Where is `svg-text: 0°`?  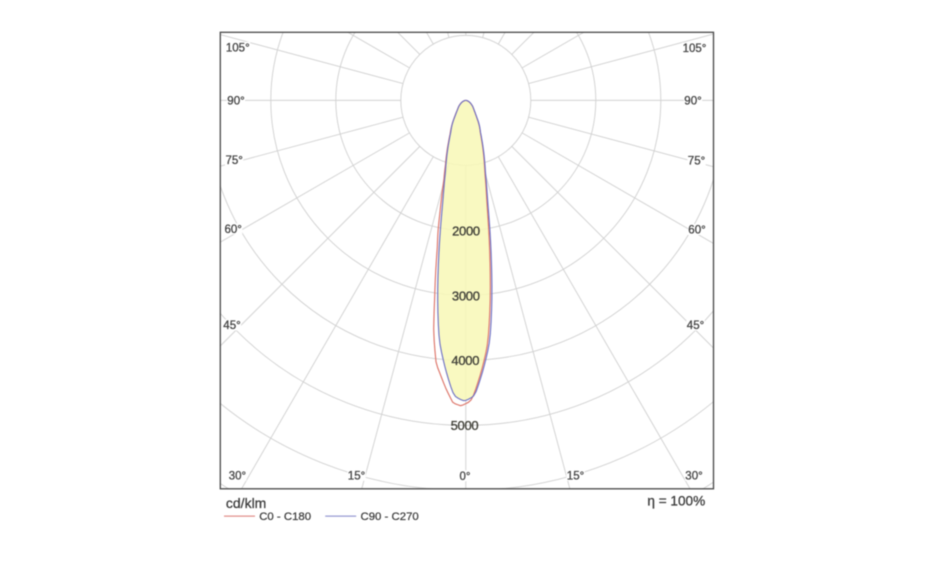 svg-text: 0° is located at coordinates (465, 477).